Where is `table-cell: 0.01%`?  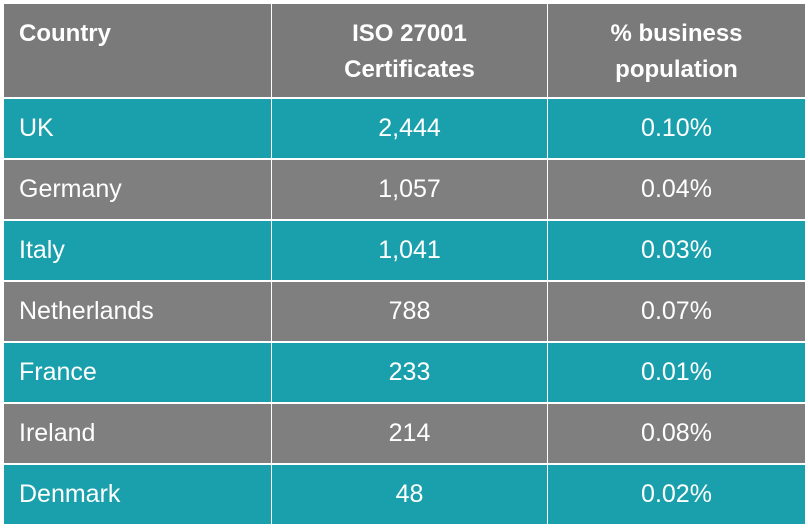
table-cell: 0.01% is located at coordinates (676, 372).